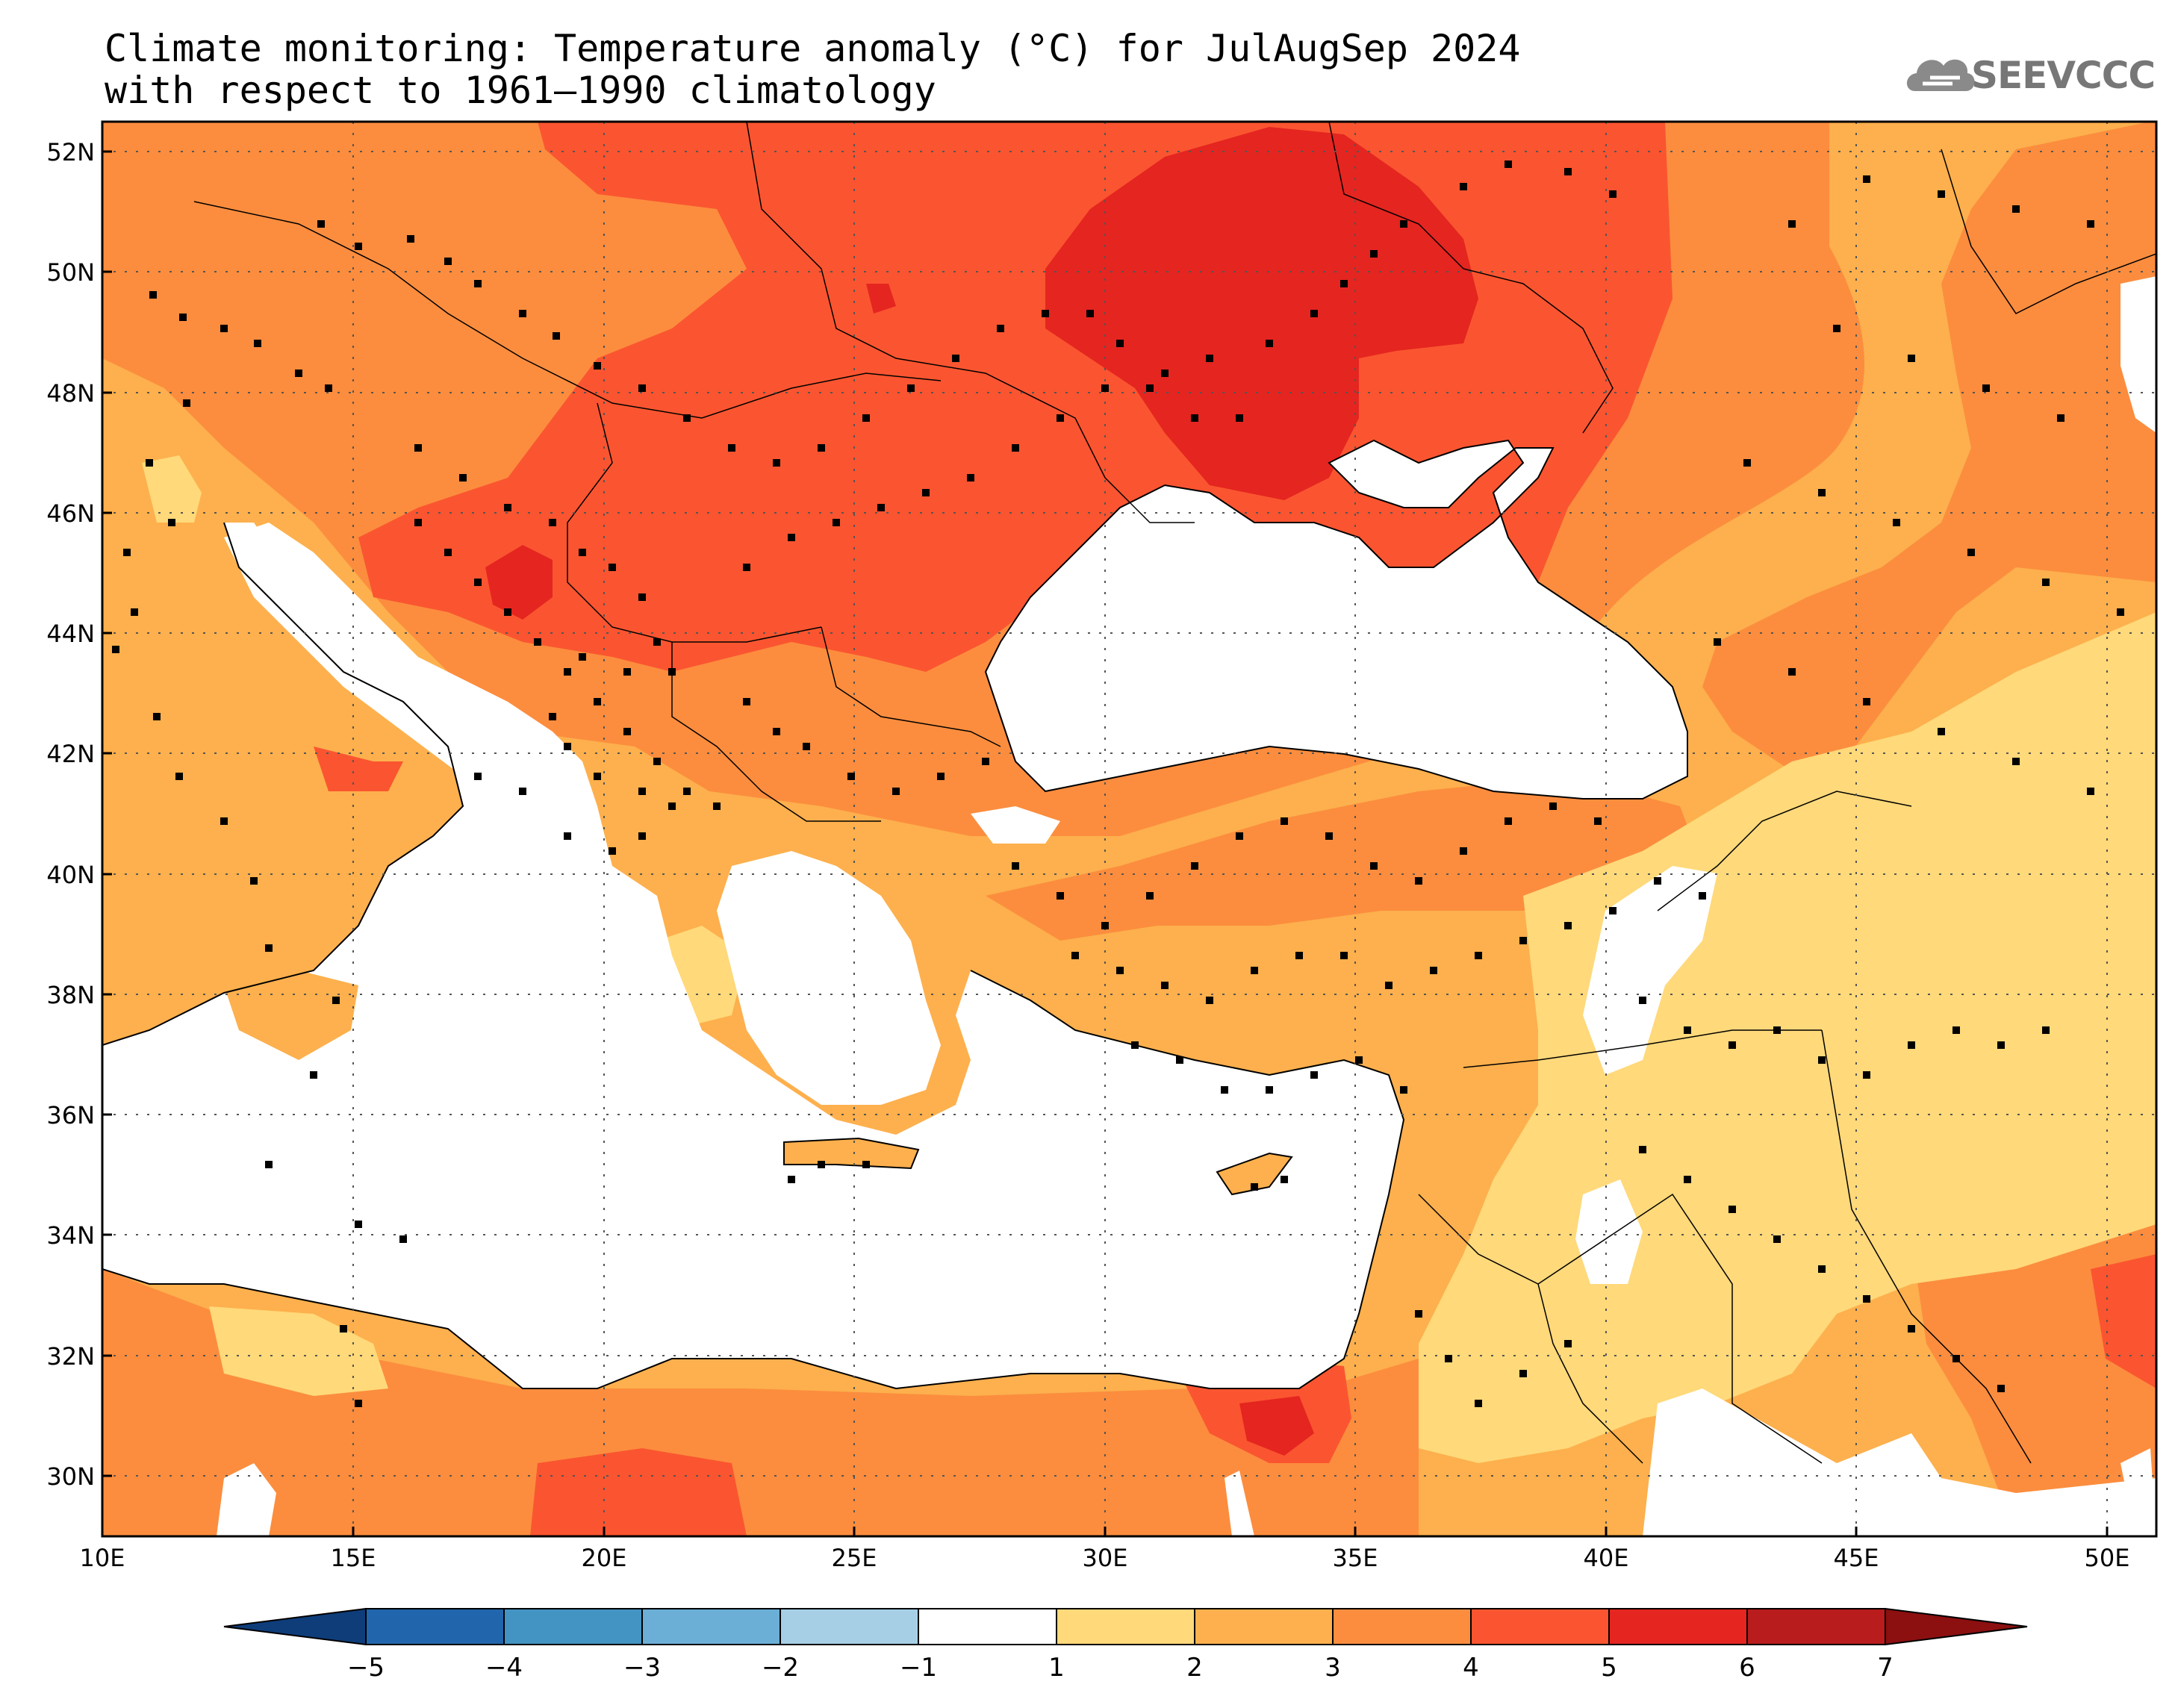 Image resolution: width=2175 pixels, height=1708 pixels. What do you see at coordinates (760, 1402) in the screenshot?
I see `anomaly-field-3-4-south` at bounding box center [760, 1402].